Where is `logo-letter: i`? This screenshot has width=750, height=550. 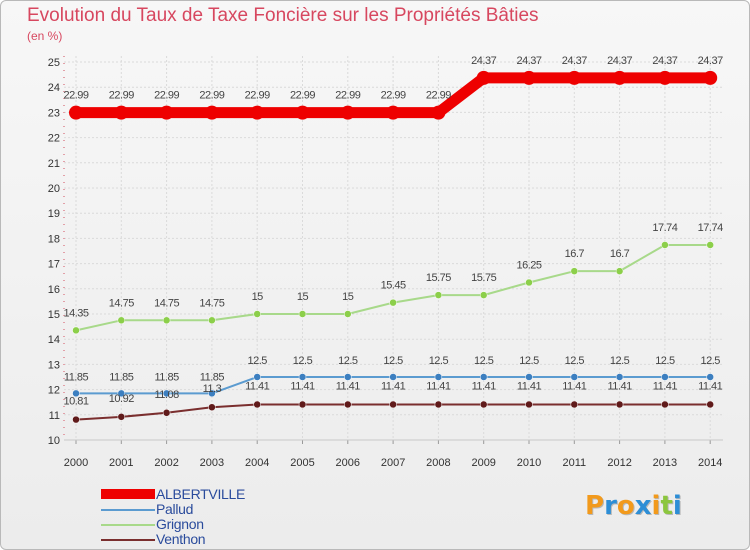 logo-letter: i is located at coordinates (656, 506).